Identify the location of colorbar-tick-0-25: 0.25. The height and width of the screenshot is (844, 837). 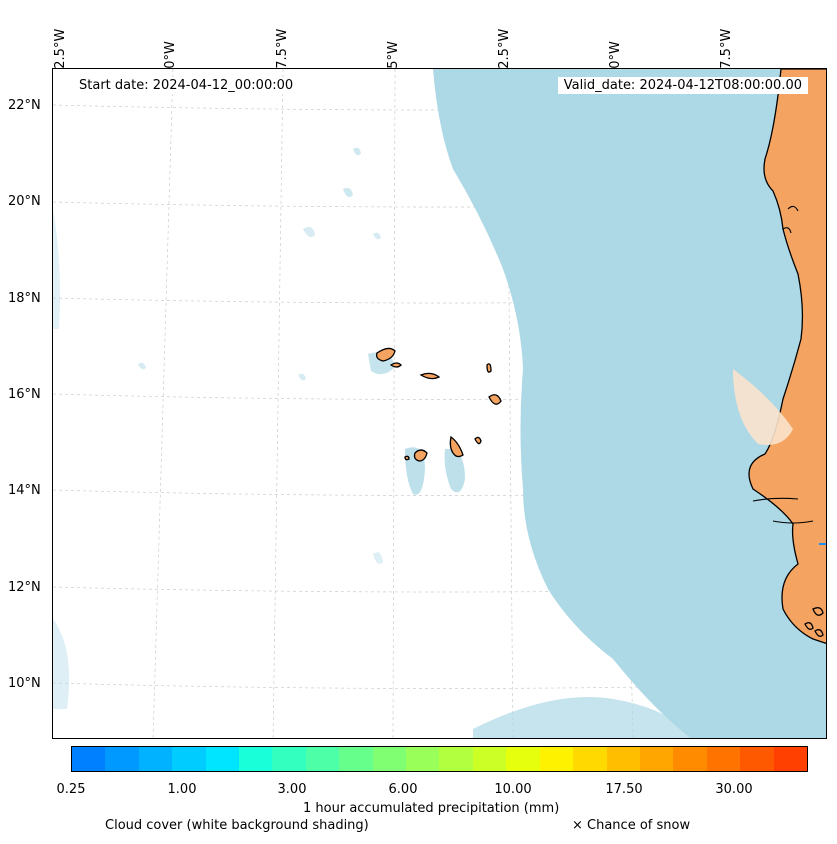
(71, 789).